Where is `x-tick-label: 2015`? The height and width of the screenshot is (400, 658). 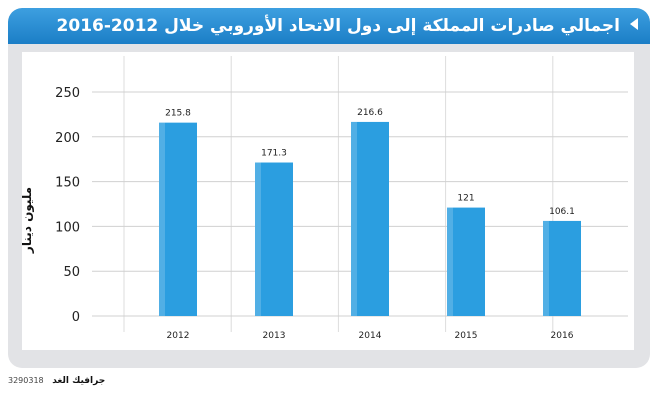 x-tick-label: 2015 is located at coordinates (466, 336).